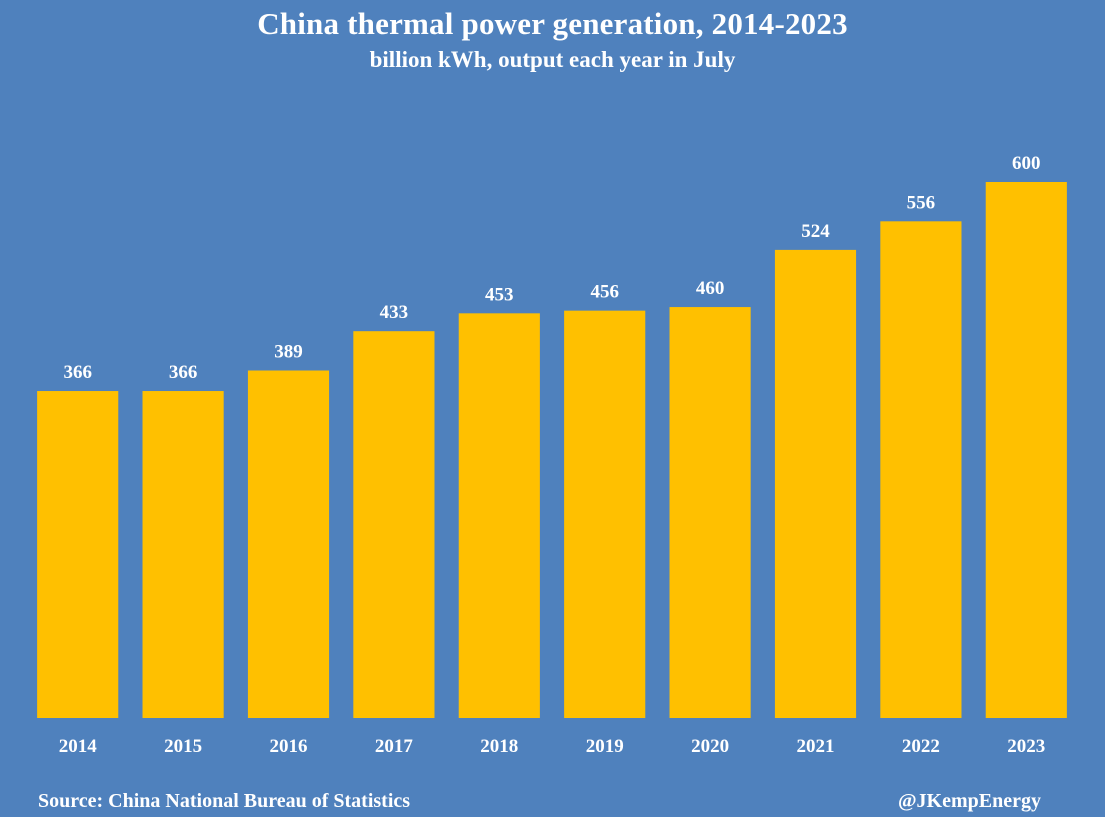 The image size is (1105, 817). What do you see at coordinates (710, 746) in the screenshot?
I see `x-tick-label-2020: 2020` at bounding box center [710, 746].